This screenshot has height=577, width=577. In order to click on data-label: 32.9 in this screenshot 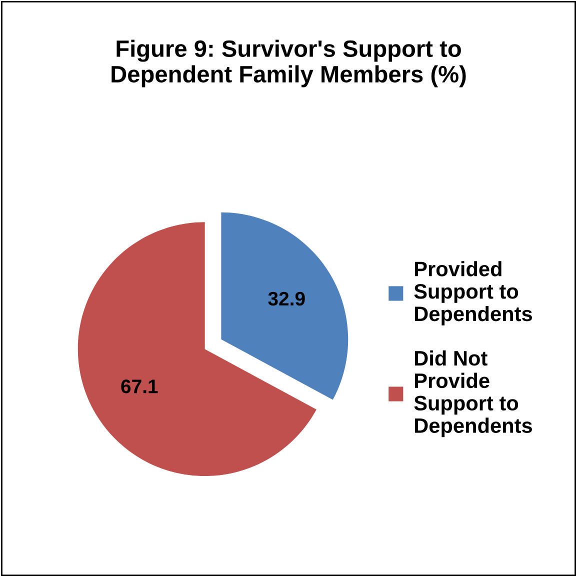, I will do `click(286, 299)`.